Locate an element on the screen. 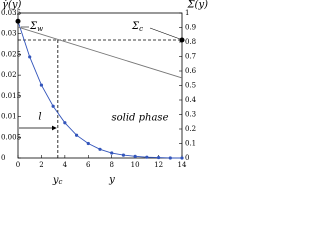 The image size is (320, 240). sigma-w-label: Σw is located at coordinates (36, 27).